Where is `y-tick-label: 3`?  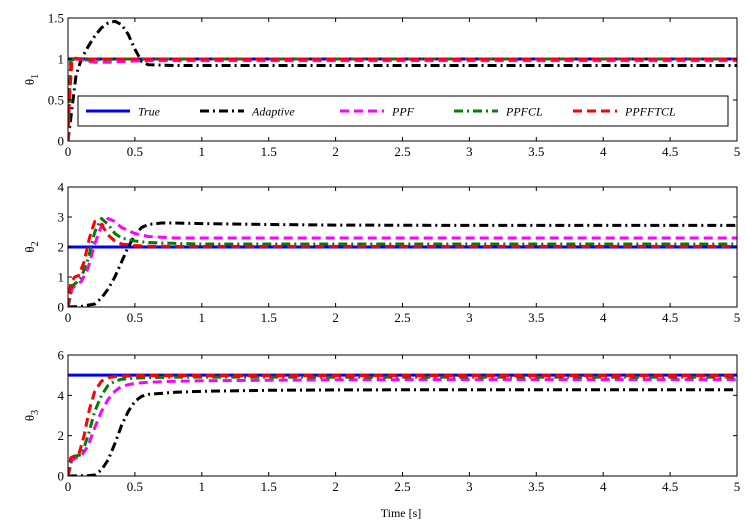
y-tick-label: 3 is located at coordinates (61, 217).